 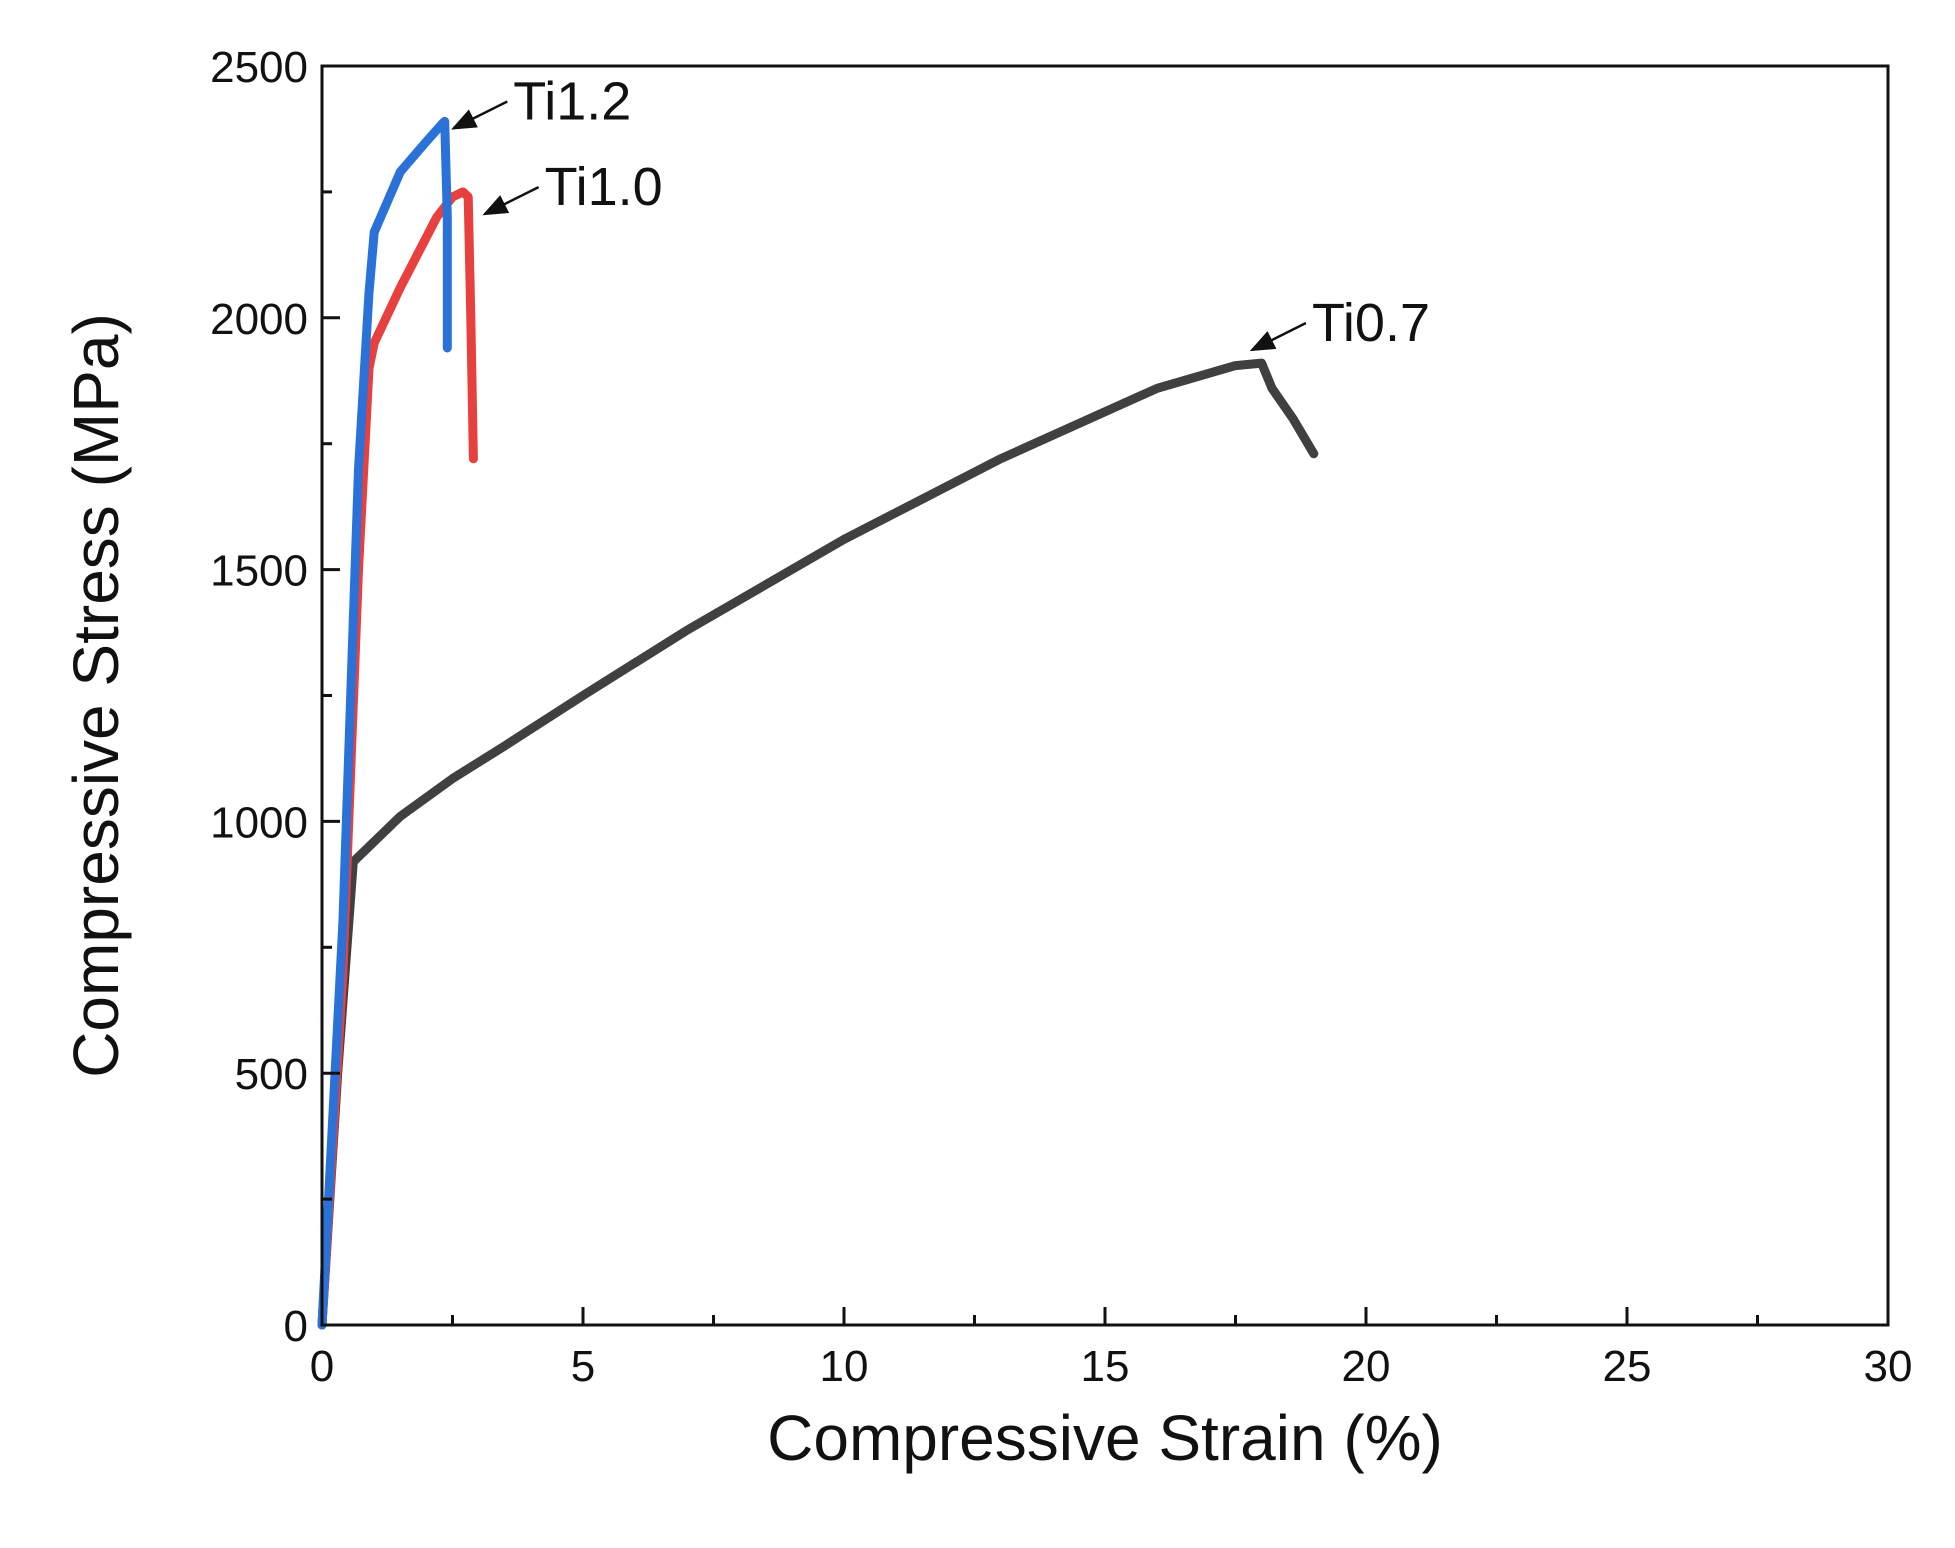 What do you see at coordinates (96, 695) in the screenshot?
I see `y-axis-title: Compressive Stress (MPa)` at bounding box center [96, 695].